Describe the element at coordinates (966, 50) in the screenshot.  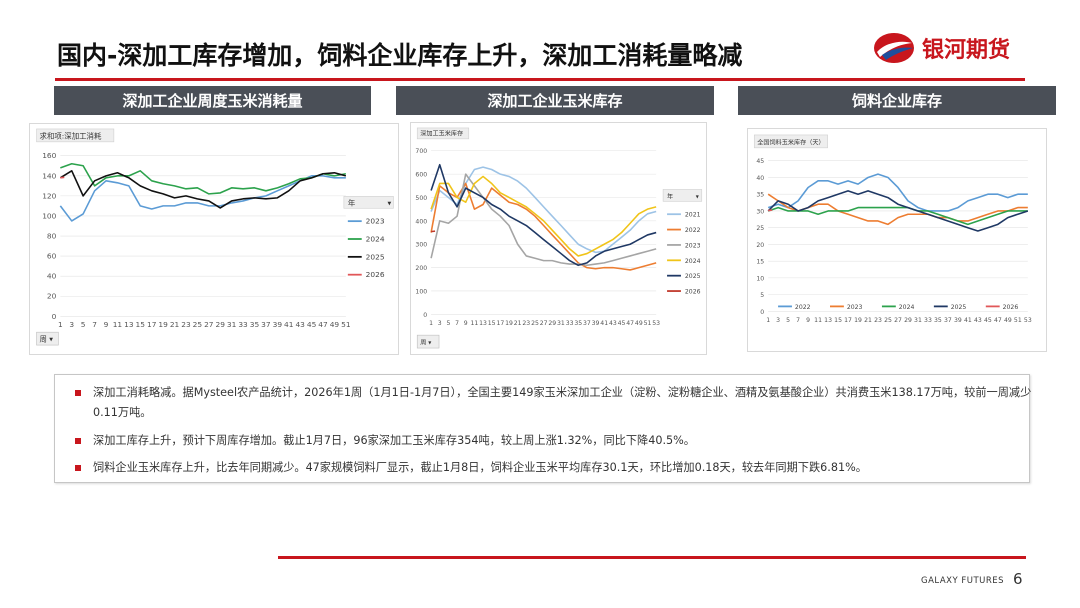
I see `logo-text: 银河期货` at that location.